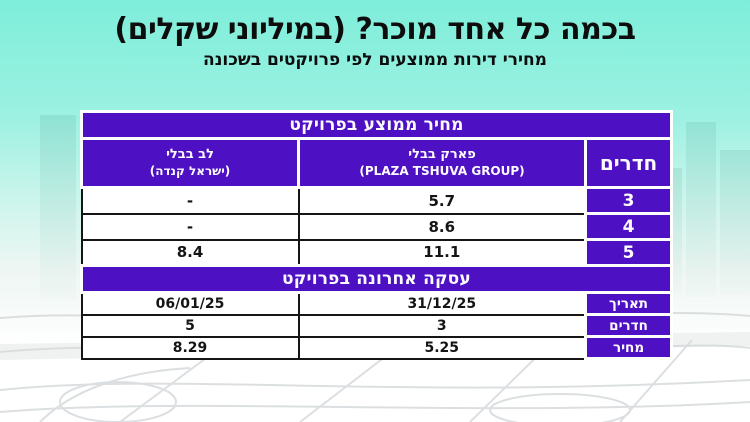  What do you see at coordinates (442, 200) in the screenshot?
I see `avg-price-project1-cell: 5.7` at bounding box center [442, 200].